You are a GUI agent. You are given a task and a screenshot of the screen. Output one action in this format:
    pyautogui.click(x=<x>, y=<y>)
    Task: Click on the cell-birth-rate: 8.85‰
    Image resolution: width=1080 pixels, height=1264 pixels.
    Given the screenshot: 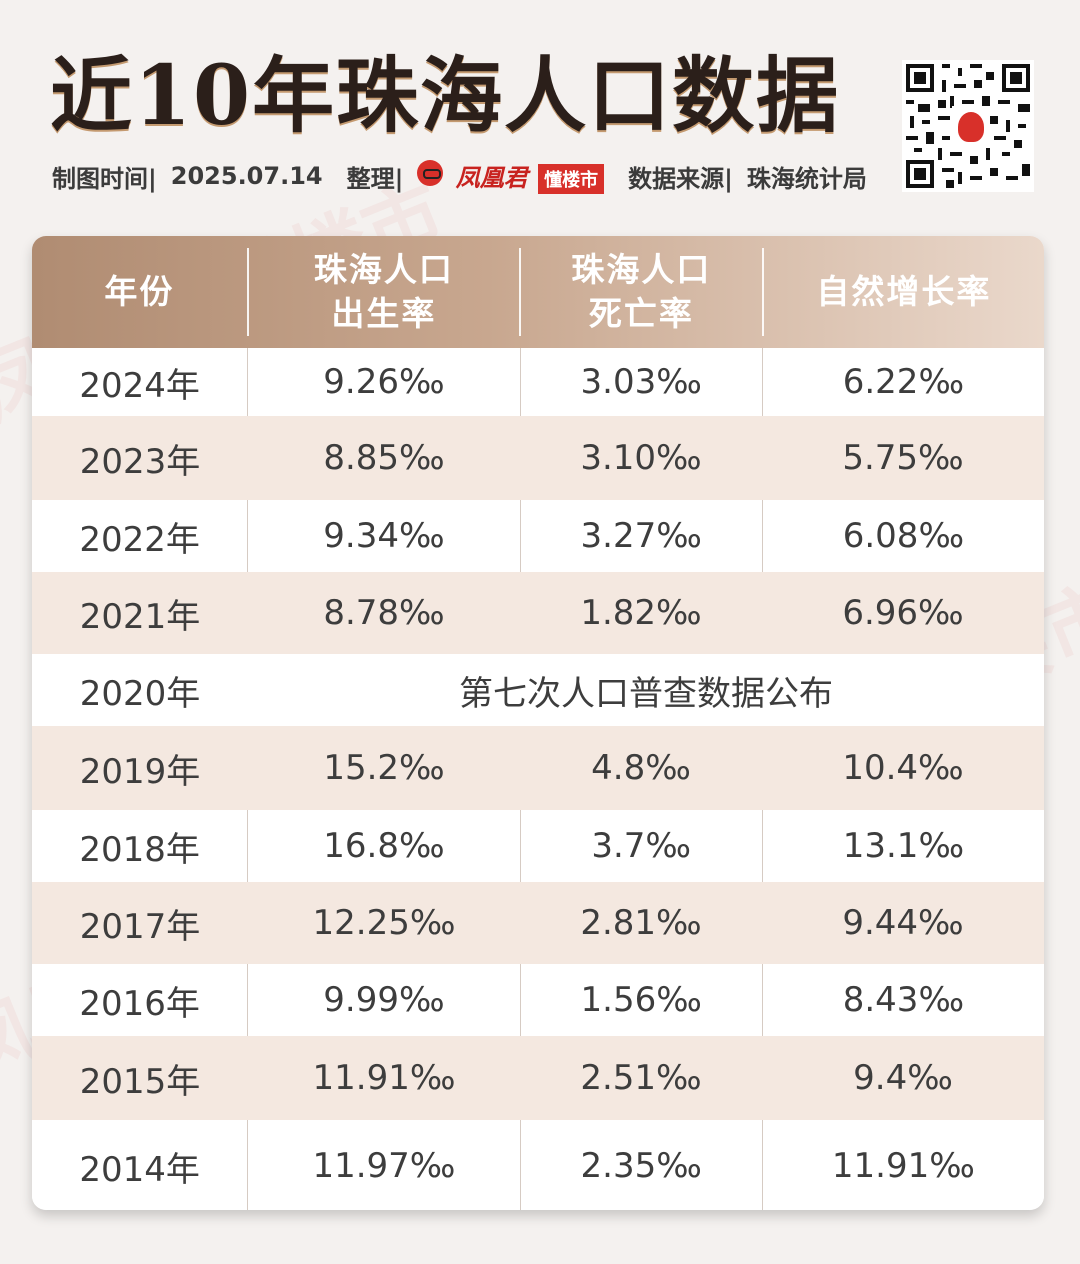 What is the action you would take?
    pyautogui.click(x=384, y=458)
    